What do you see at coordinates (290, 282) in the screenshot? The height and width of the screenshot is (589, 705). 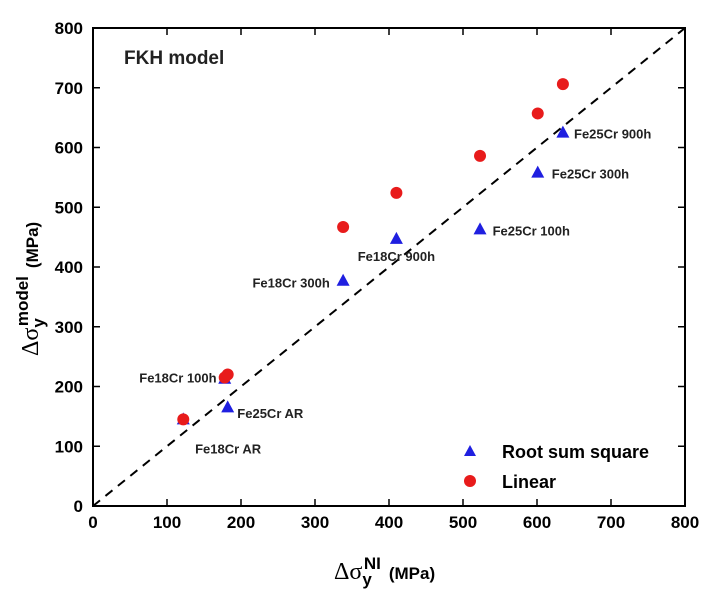 I see `point-annotation: Fe18Cr 300h` at bounding box center [290, 282].